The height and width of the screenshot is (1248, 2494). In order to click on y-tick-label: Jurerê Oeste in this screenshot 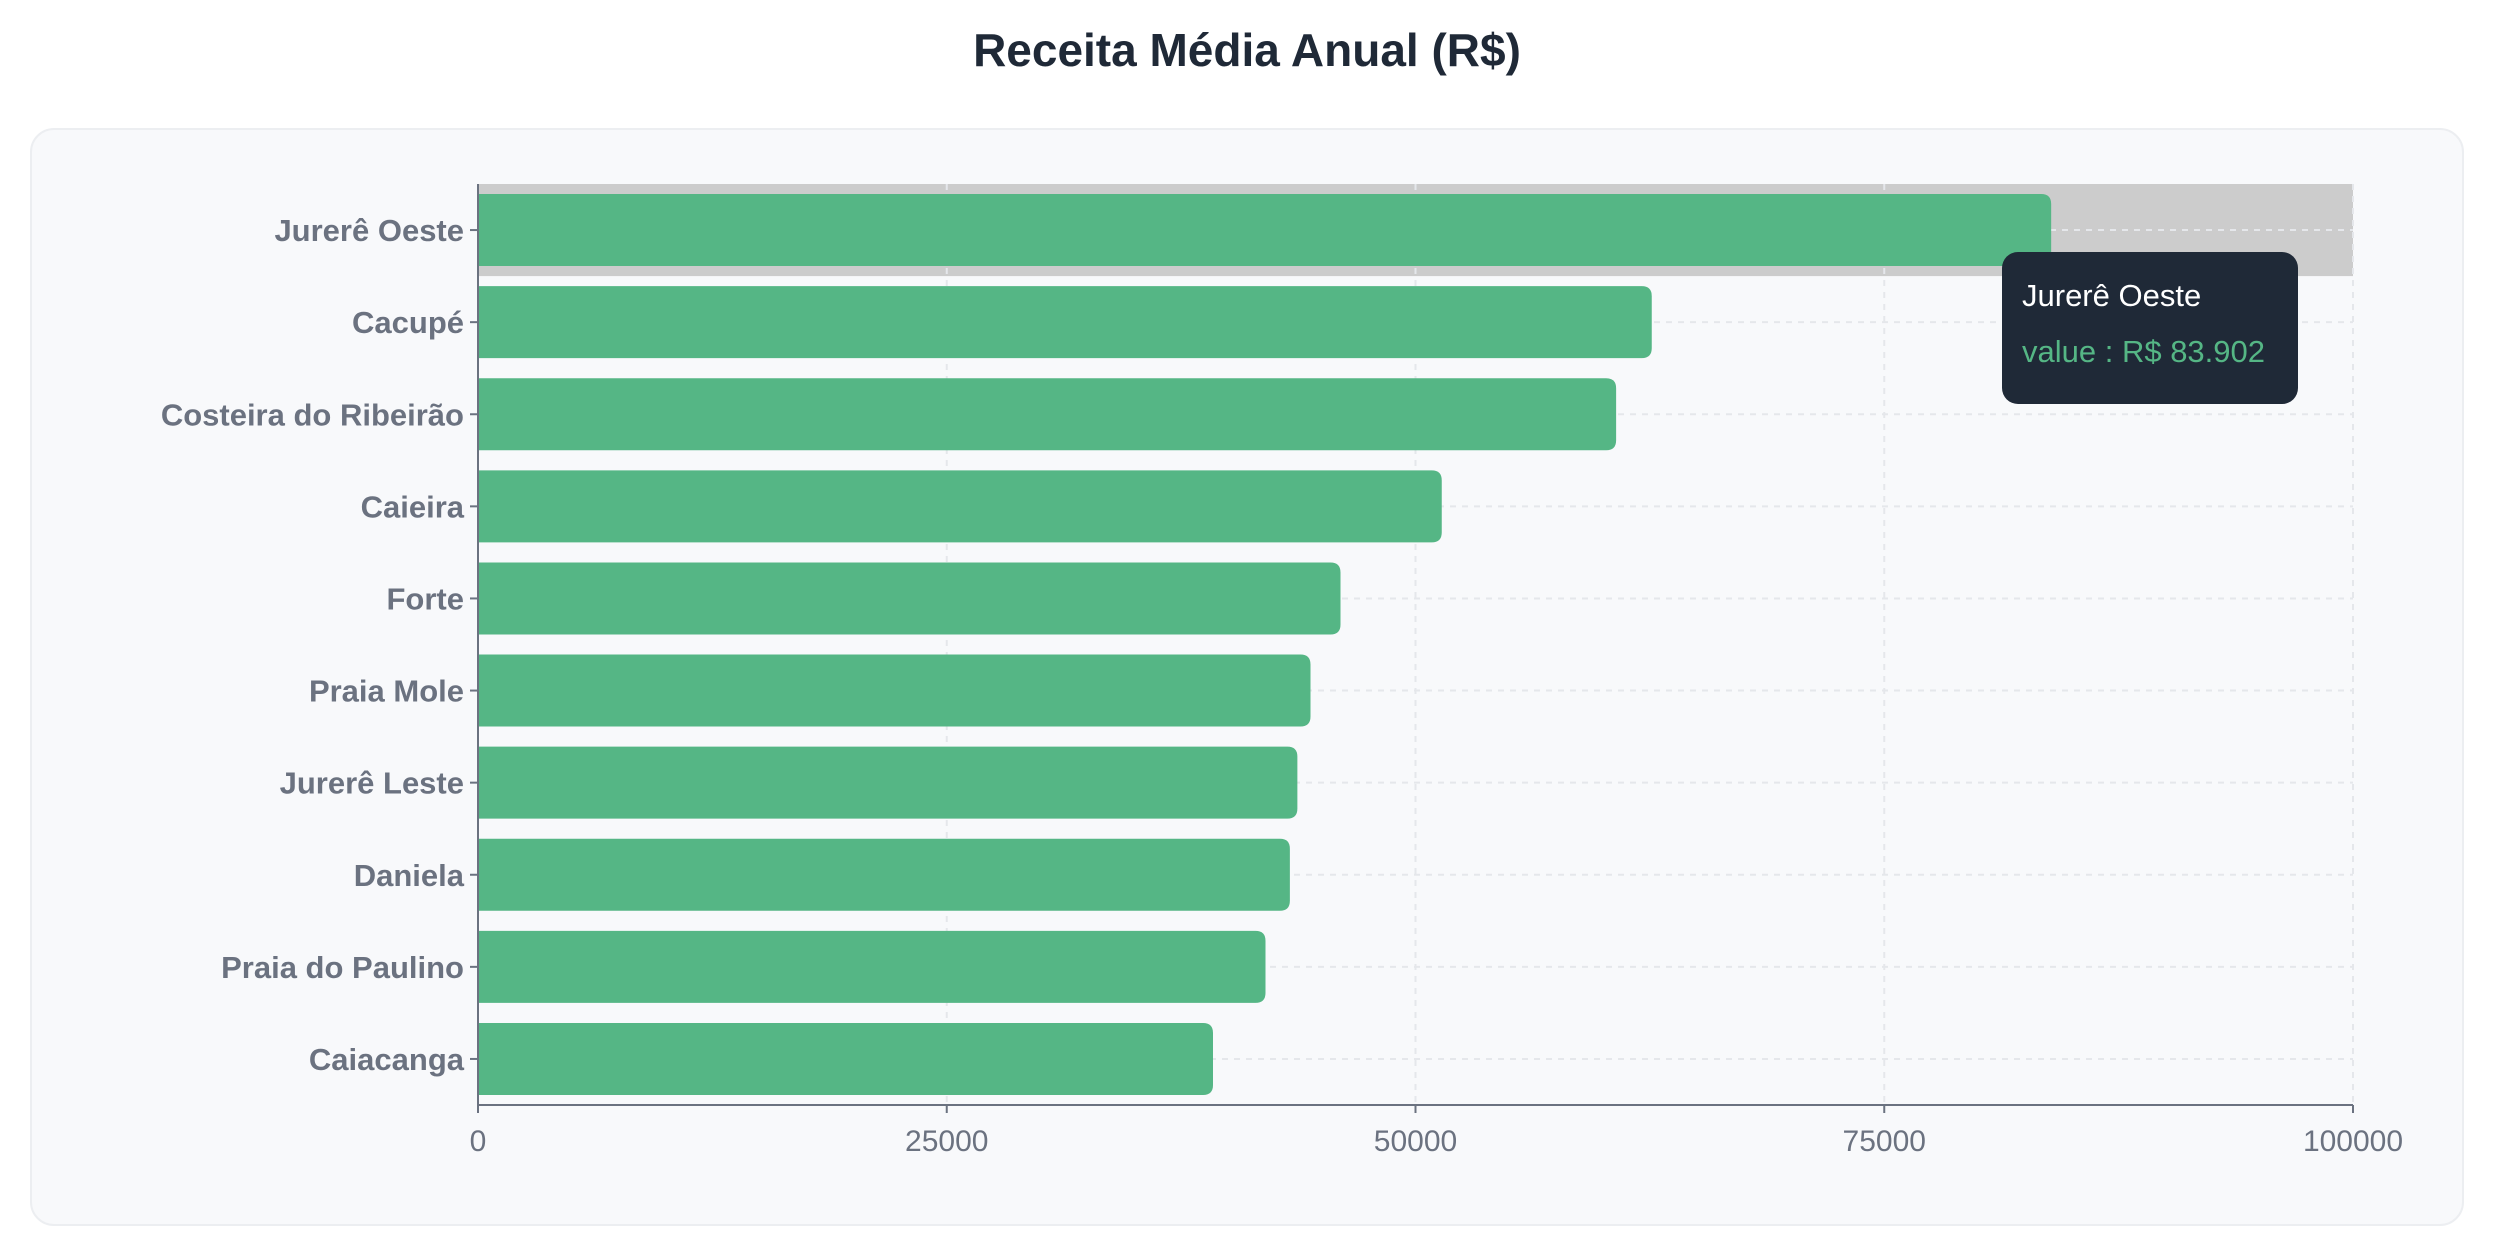, I will do `click(369, 230)`.